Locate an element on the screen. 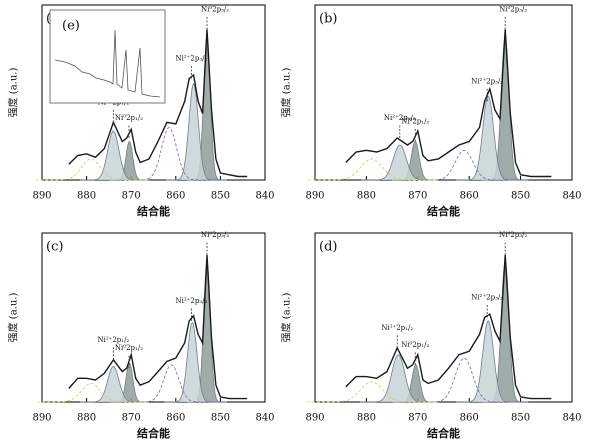  inset-frame is located at coordinates (107, 56).